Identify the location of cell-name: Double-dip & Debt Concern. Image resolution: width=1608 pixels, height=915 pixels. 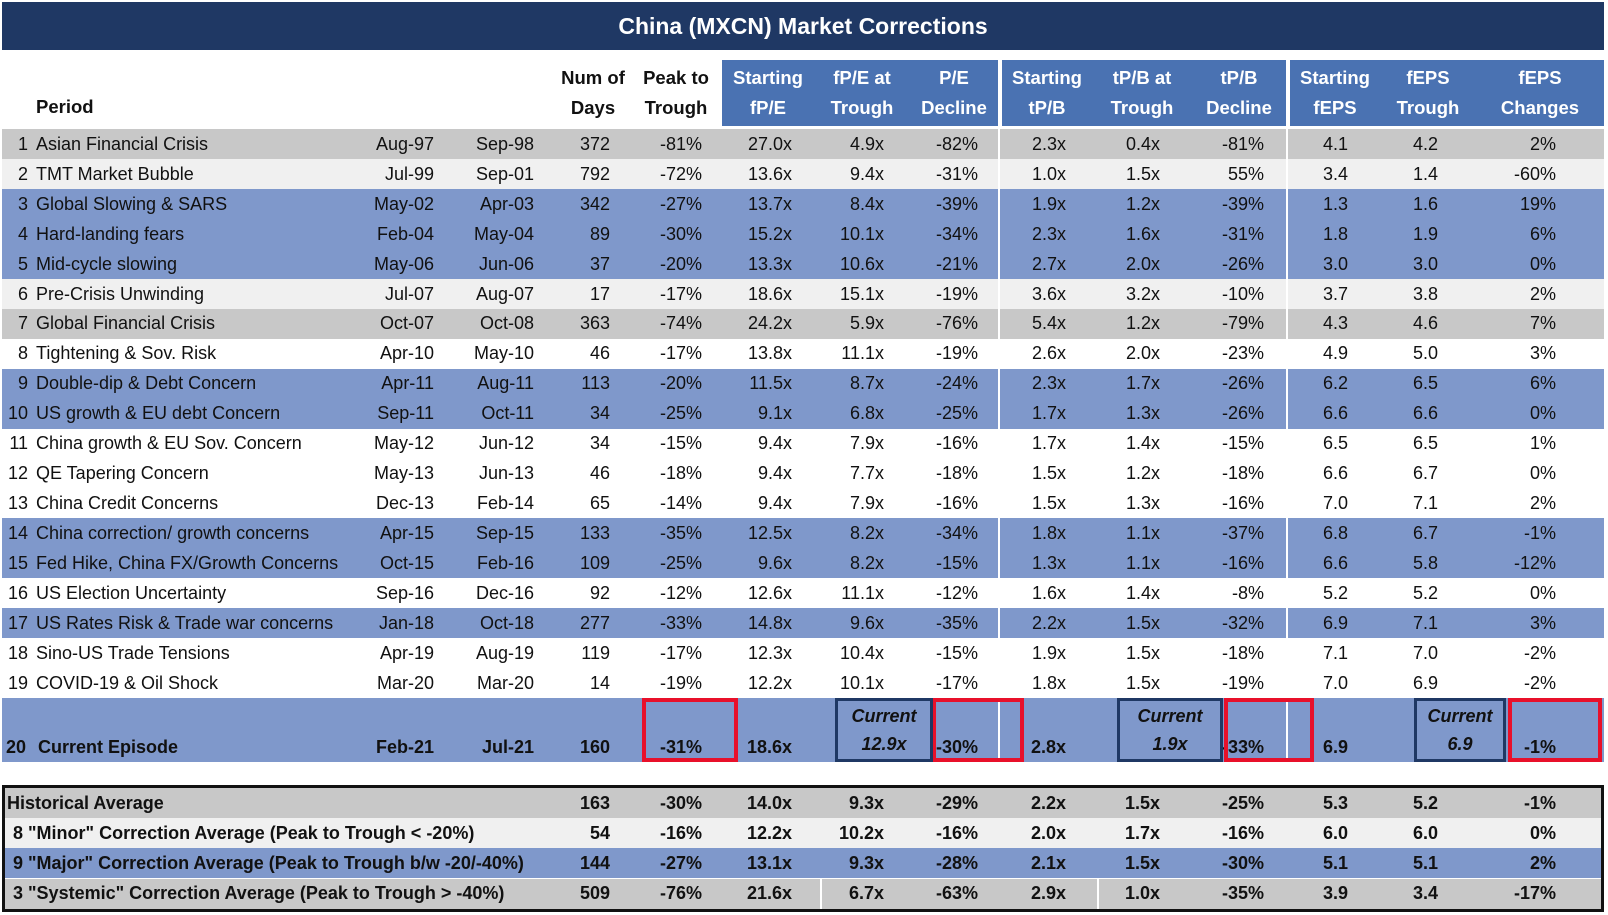
(146, 383).